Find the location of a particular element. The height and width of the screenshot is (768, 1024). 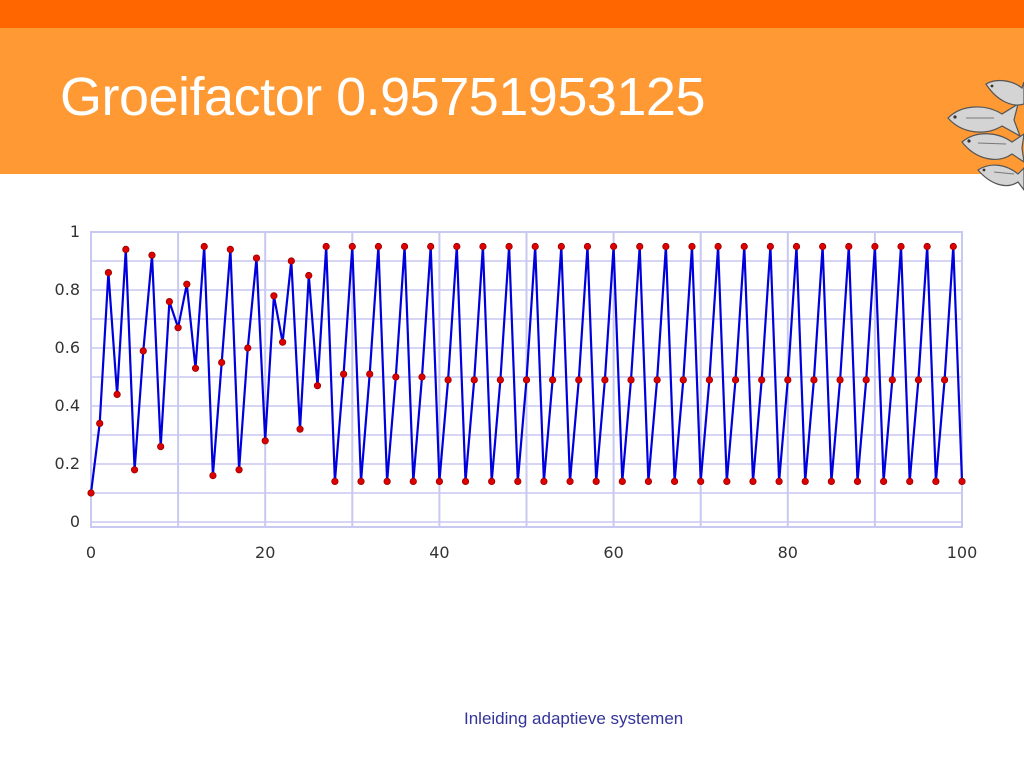

top-accent-strip is located at coordinates (512, 14).